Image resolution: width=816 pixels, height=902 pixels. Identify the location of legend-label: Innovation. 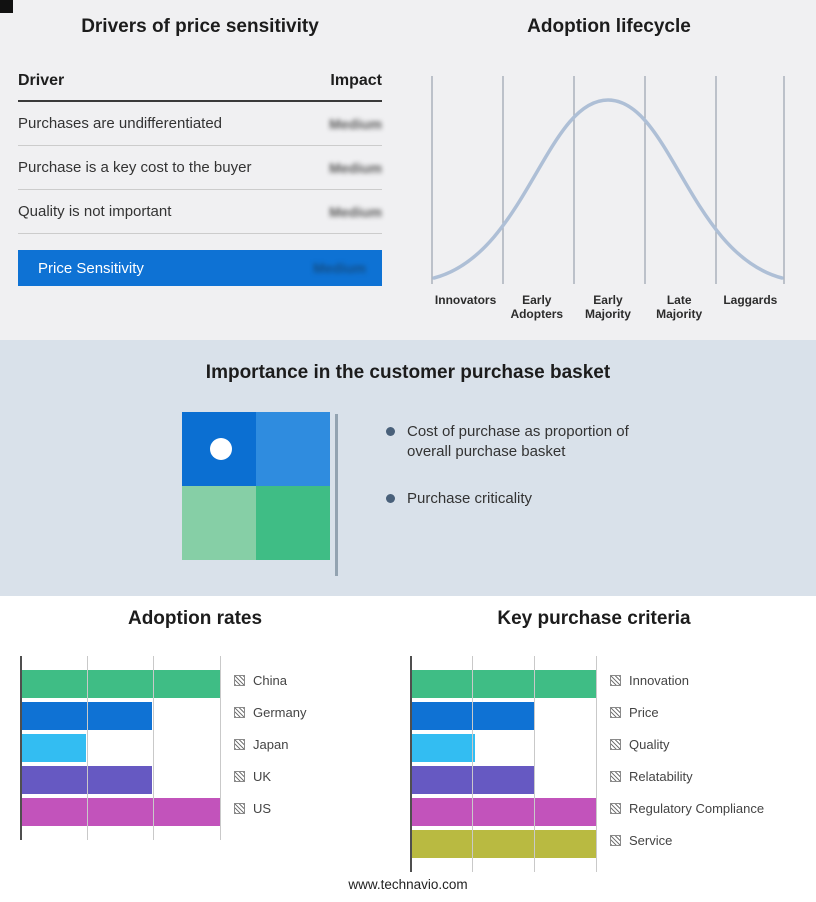
(659, 680).